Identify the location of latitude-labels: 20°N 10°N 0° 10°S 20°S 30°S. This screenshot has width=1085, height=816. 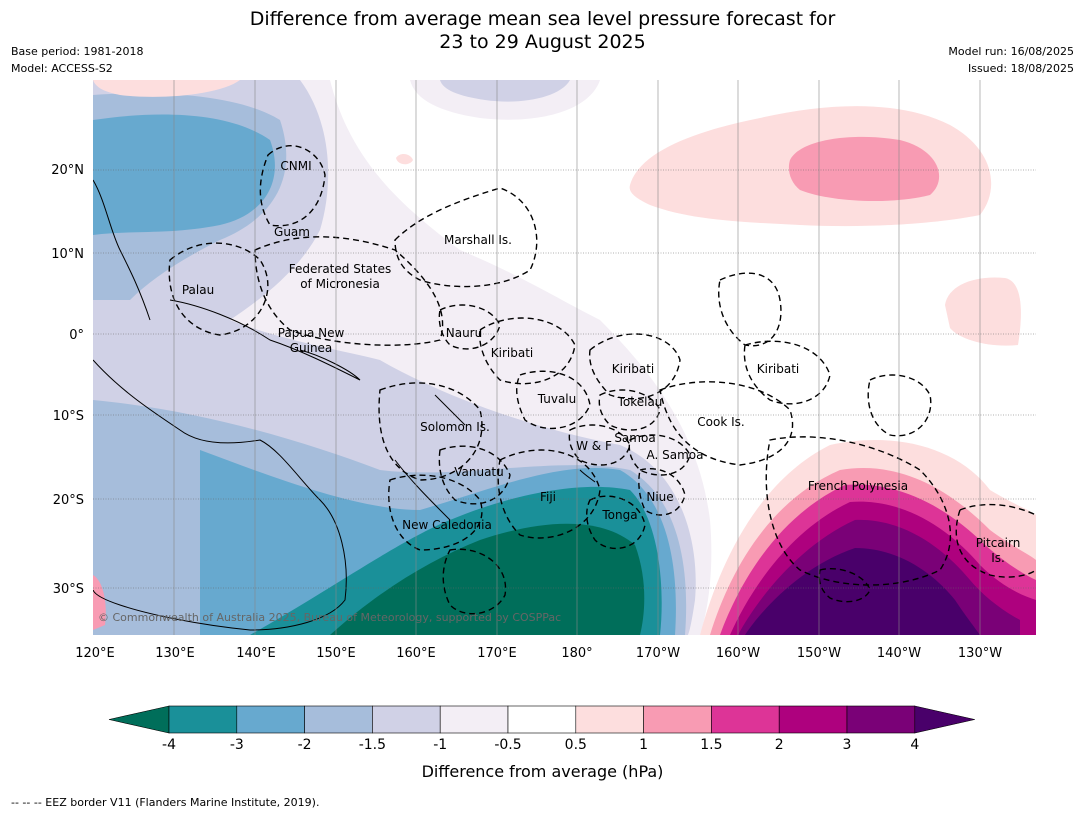
(67, 380).